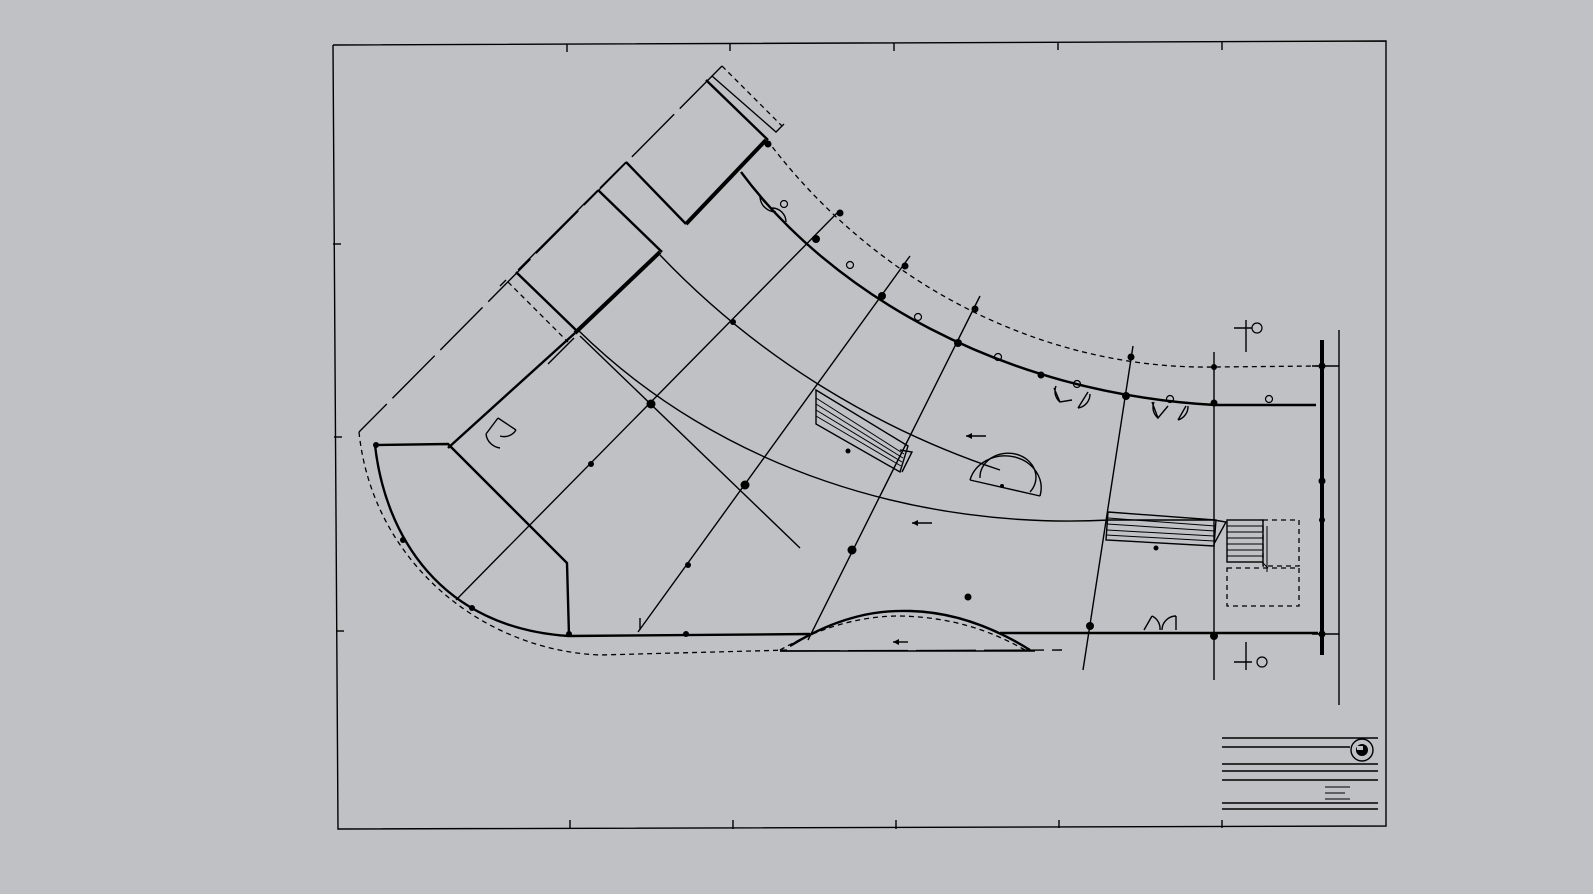 The width and height of the screenshot is (1593, 894). I want to click on semicircle-feature, so click(1005, 474).